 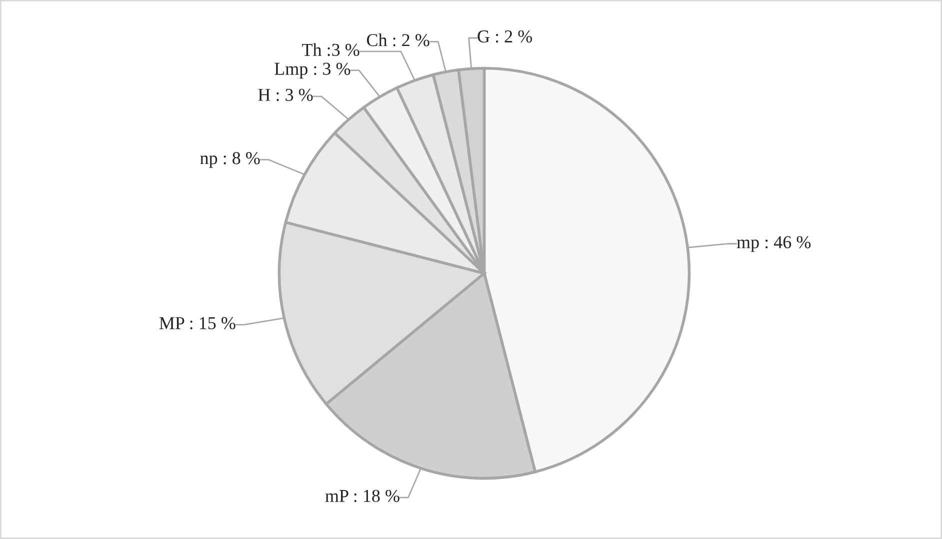 What do you see at coordinates (398, 40) in the screenshot?
I see `slice-label: Ch : 2 %` at bounding box center [398, 40].